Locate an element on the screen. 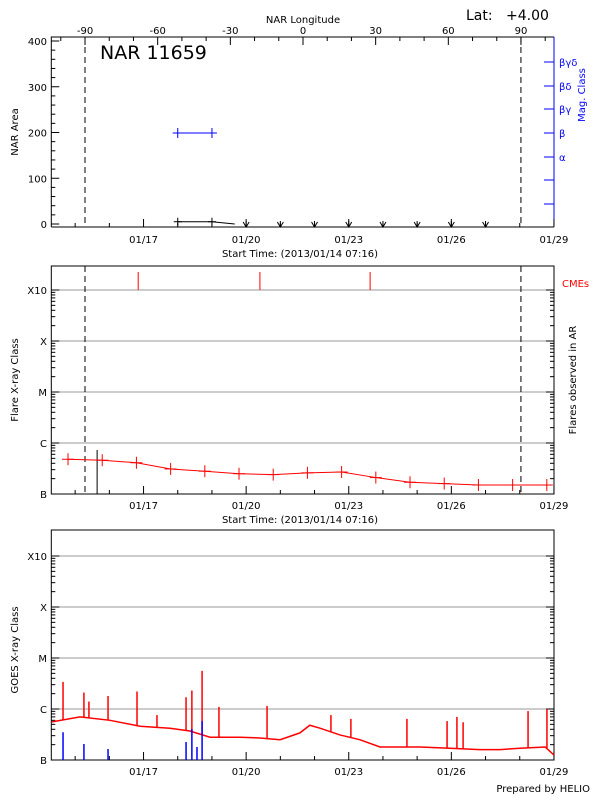 This screenshot has width=600, height=800. y-axis-title: Flare X-ray Class is located at coordinates (15, 380).